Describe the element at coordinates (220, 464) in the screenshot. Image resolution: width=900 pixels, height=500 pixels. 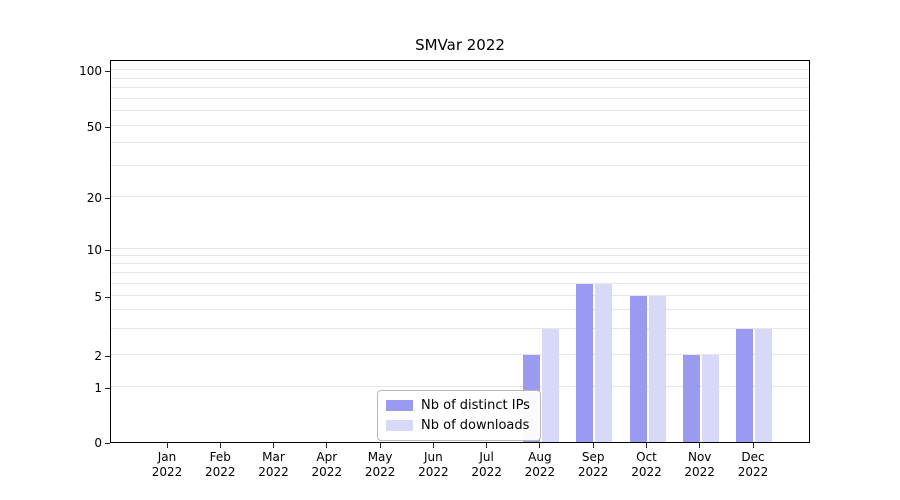
I see `x-tick-label: Feb 2022` at that location.